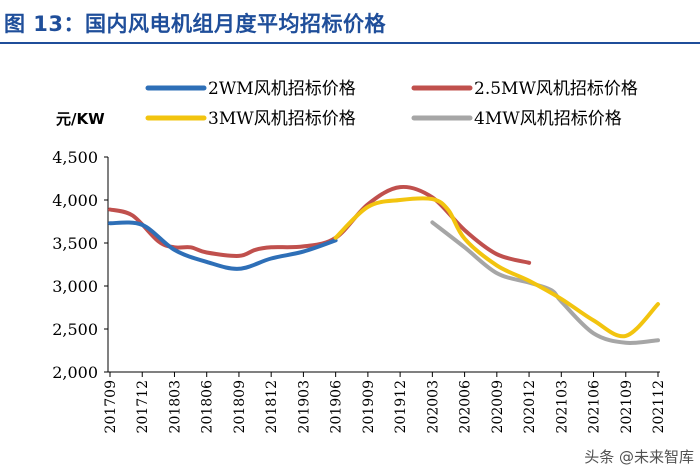 Image resolution: width=700 pixels, height=469 pixels. I want to click on x-tick-label: 202112, so click(659, 406).